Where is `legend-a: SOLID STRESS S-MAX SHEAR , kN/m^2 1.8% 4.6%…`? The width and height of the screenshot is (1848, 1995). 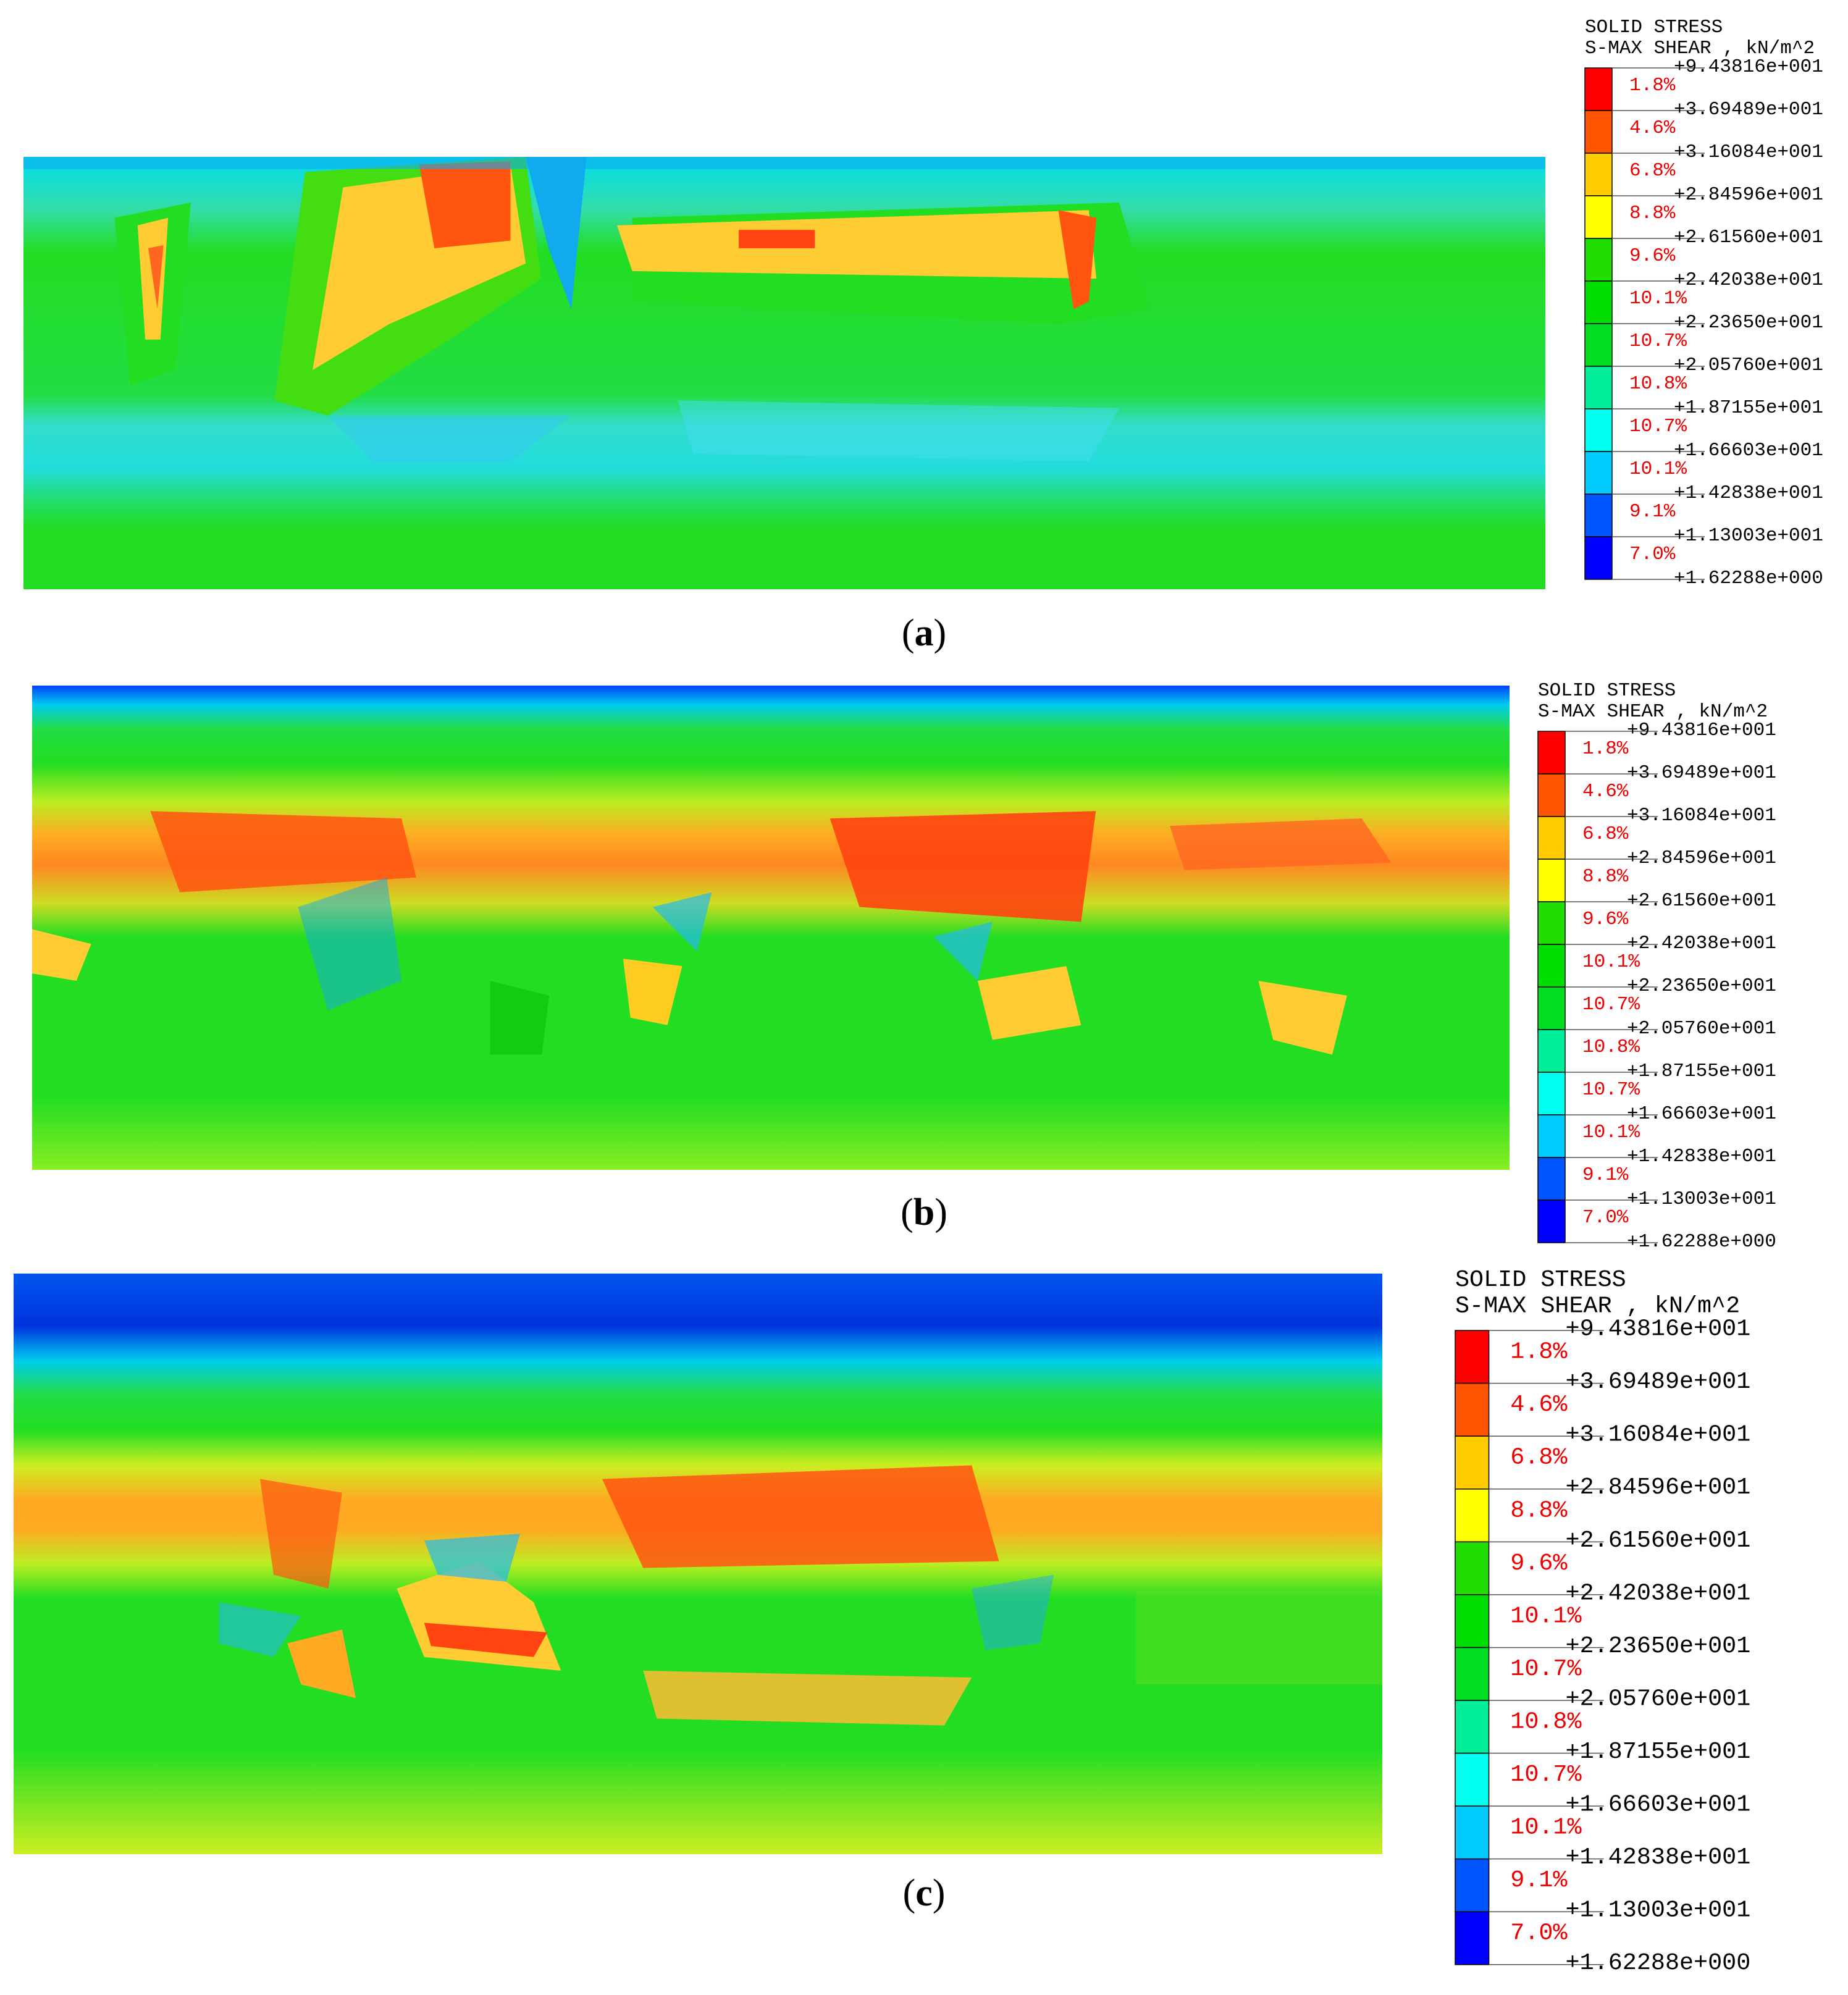 legend-a: SOLID STRESS S-MAX SHEAR , kN/m^2 1.8% 4.6%… is located at coordinates (1714, 308).